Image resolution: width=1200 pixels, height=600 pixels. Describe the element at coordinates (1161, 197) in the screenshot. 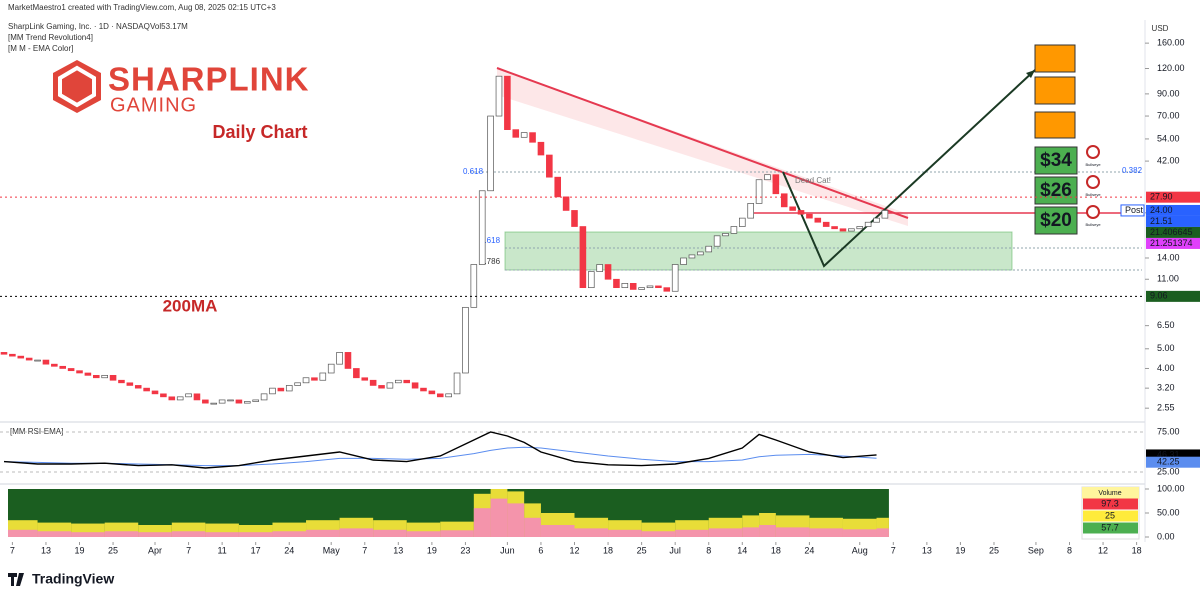

I see `price-tag-label: 27.90` at that location.